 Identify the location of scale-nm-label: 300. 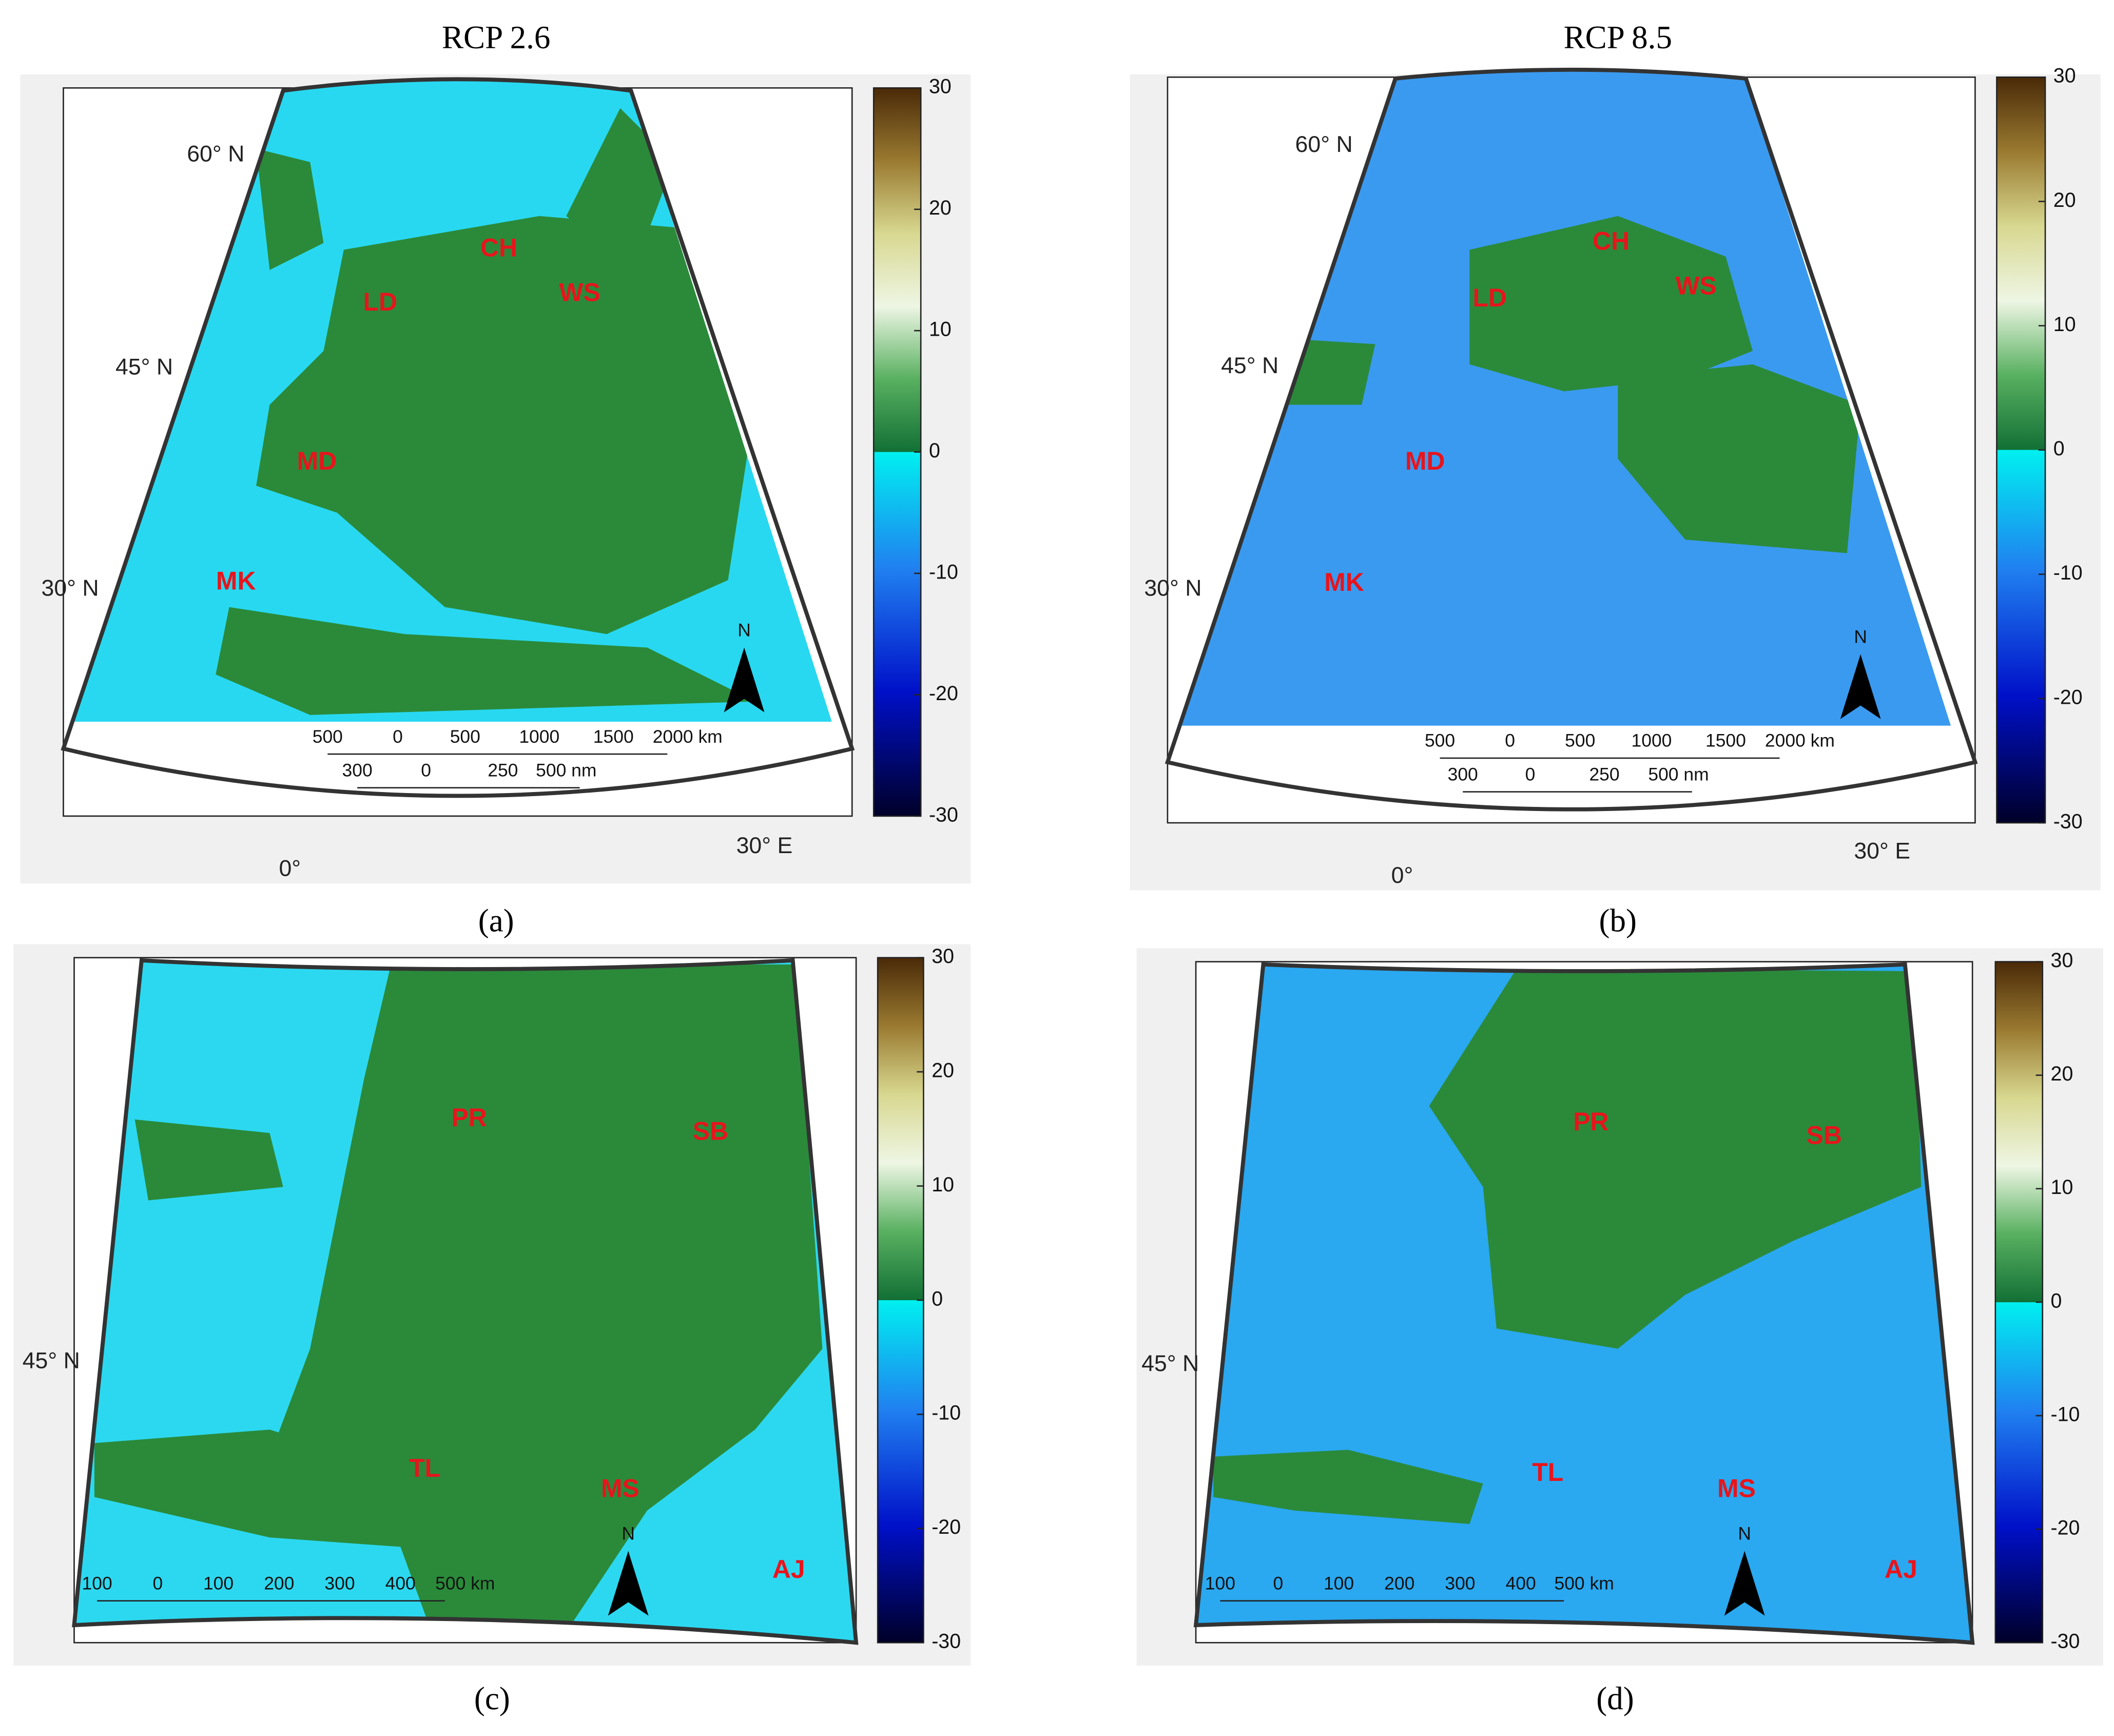
(357, 770).